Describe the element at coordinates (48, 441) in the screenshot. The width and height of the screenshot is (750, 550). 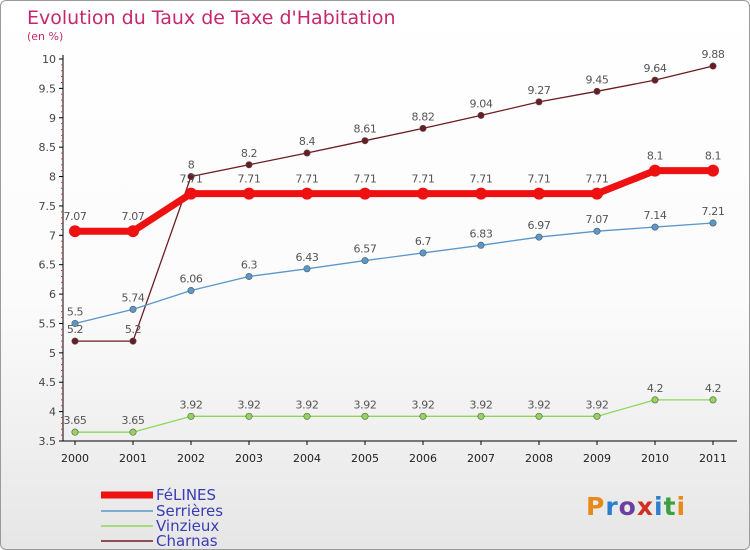
I see `y-tick-label: 3.5` at that location.